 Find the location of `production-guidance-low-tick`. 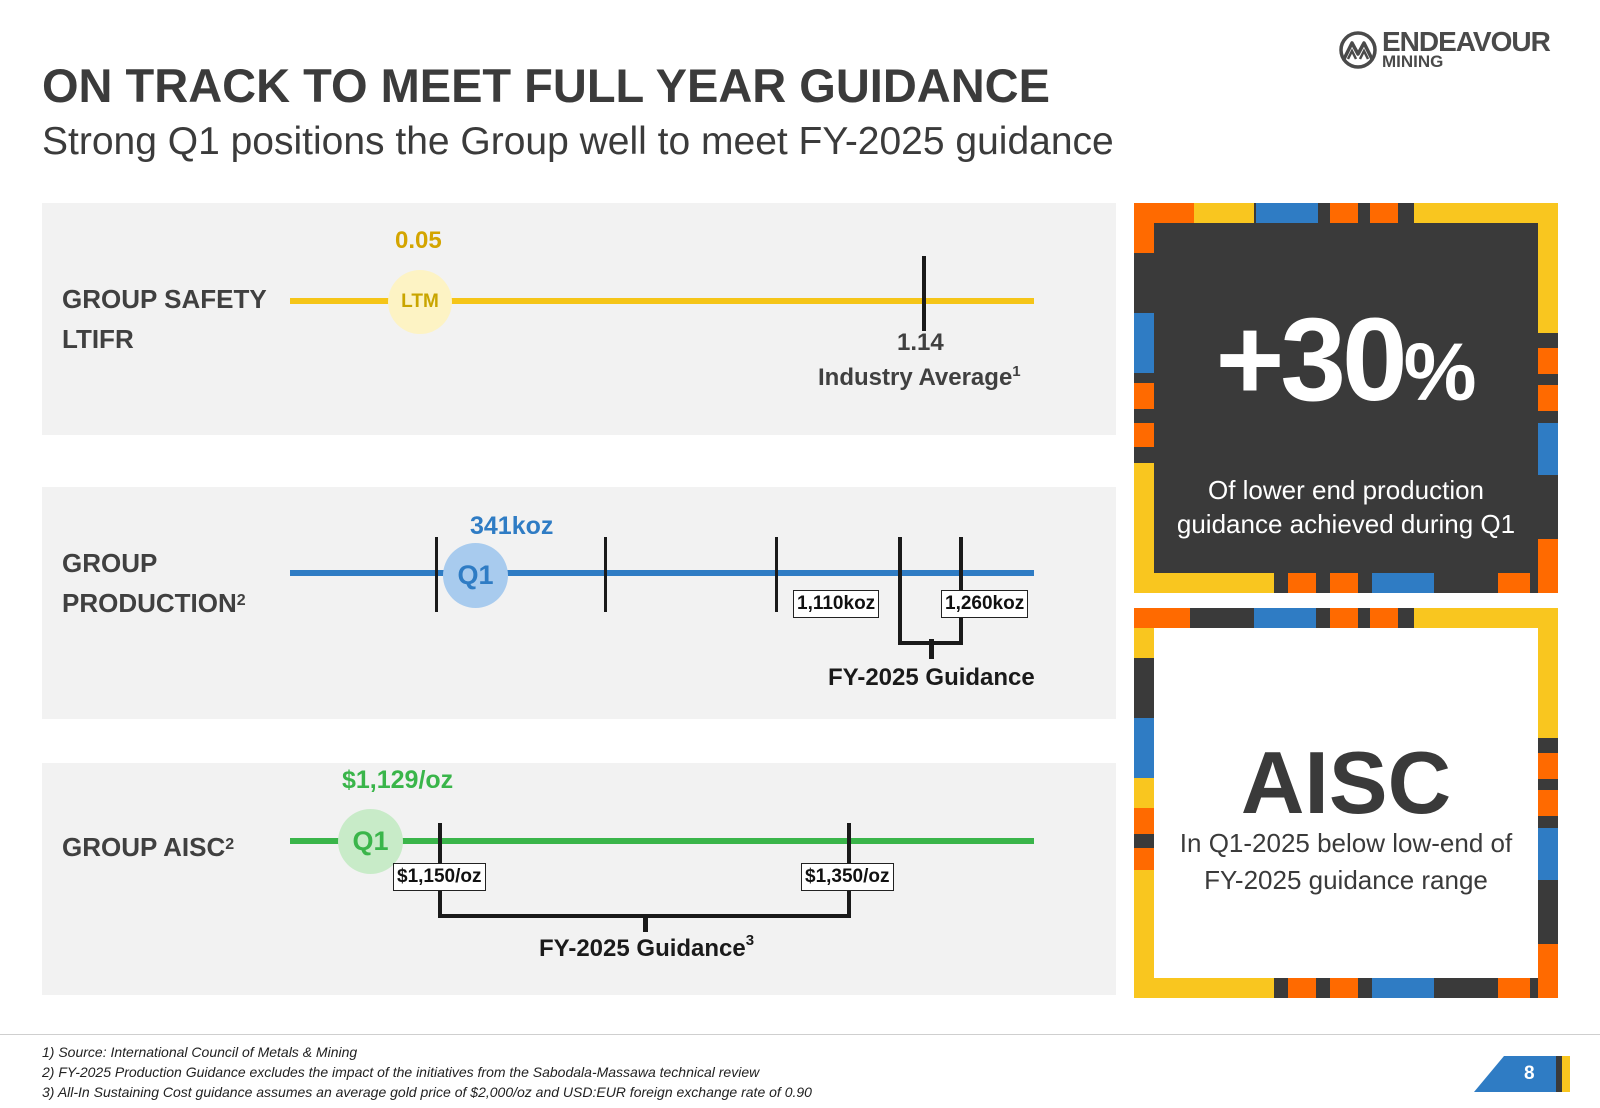

production-guidance-low-tick is located at coordinates (900, 589).